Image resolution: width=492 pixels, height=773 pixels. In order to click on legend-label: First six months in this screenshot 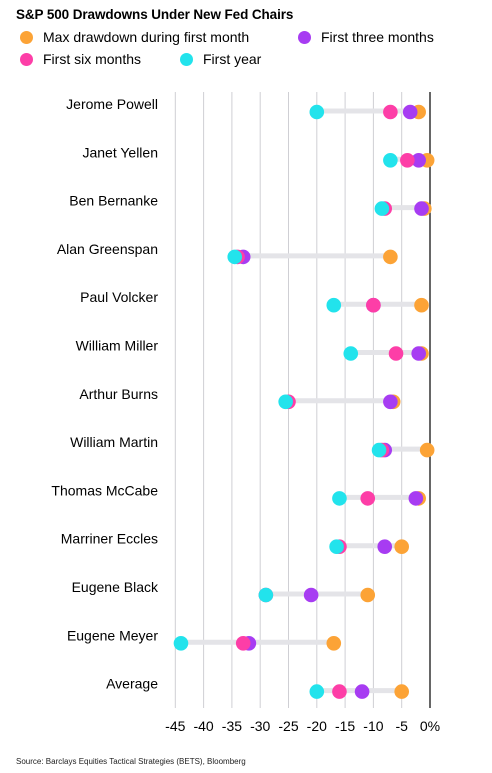, I will do `click(92, 59)`.